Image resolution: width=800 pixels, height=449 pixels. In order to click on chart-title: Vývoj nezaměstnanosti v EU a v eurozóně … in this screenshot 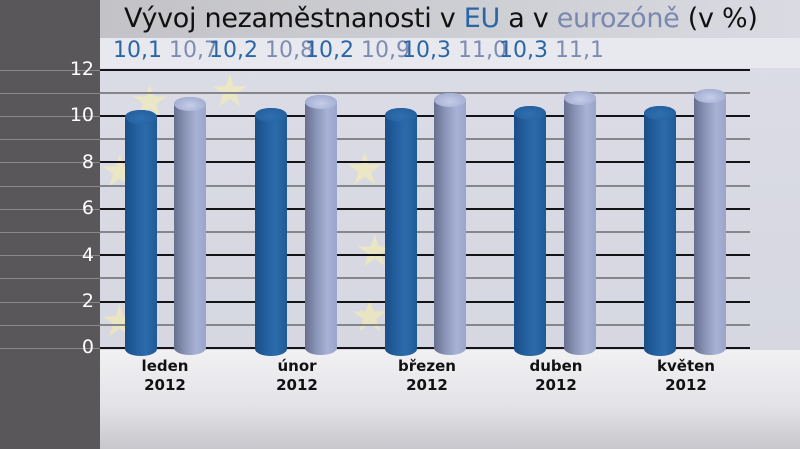, I will do `click(441, 18)`.